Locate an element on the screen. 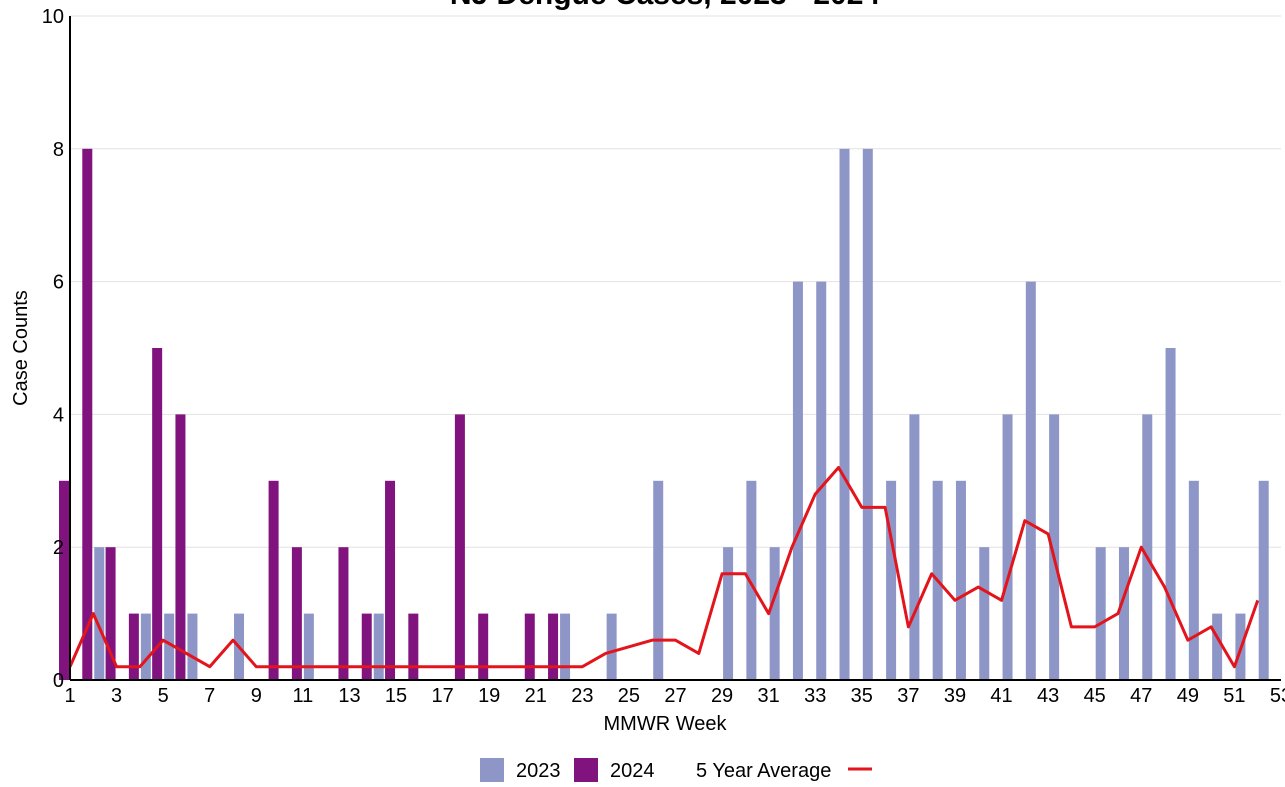  x-tick-label: 41 is located at coordinates (1001, 696).